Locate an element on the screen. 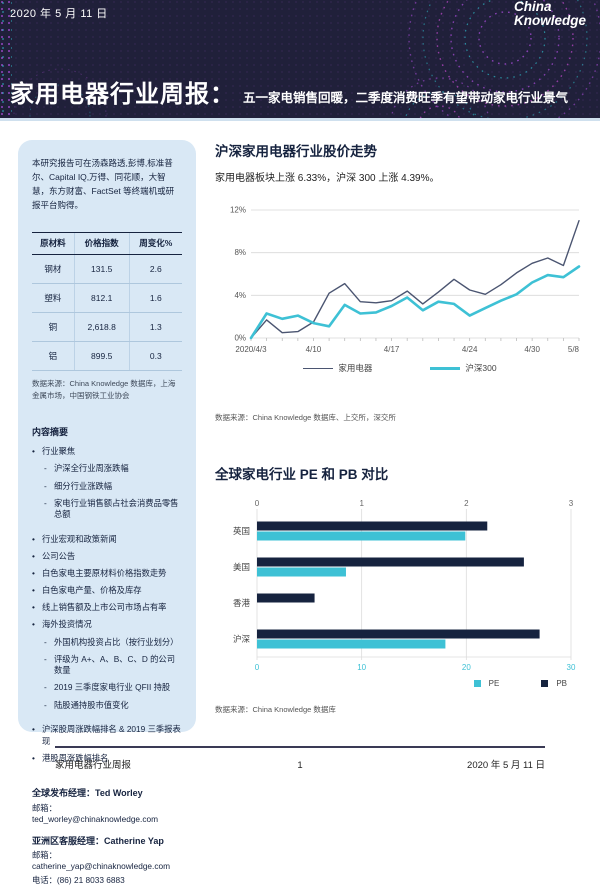 Image resolution: width=600 pixels, height=886 pixels. weekly-change-cell: 2.6 is located at coordinates (155, 269).